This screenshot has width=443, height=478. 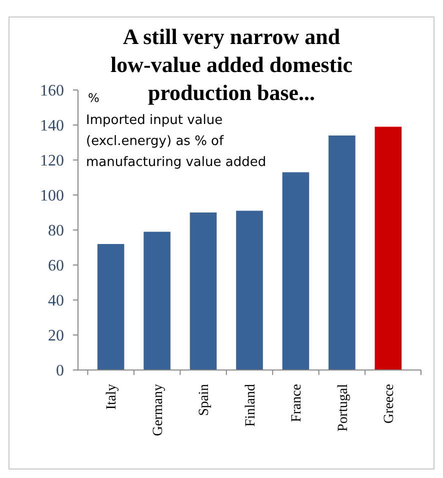 I want to click on y-tick-label: 100, so click(x=52, y=196).